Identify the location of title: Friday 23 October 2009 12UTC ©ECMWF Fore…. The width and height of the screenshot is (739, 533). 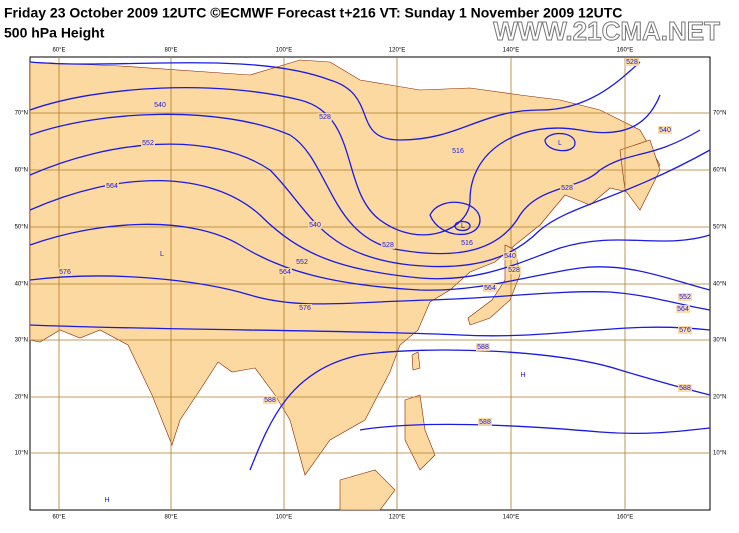
(313, 13).